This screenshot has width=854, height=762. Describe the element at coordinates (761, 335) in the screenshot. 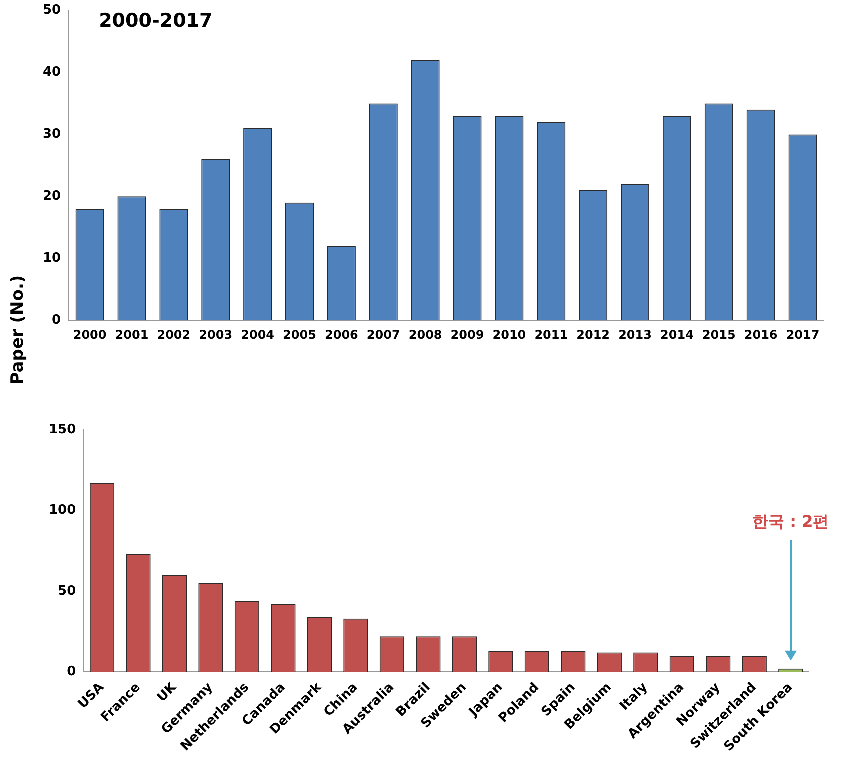

I see `x-tick-label: 2016` at that location.